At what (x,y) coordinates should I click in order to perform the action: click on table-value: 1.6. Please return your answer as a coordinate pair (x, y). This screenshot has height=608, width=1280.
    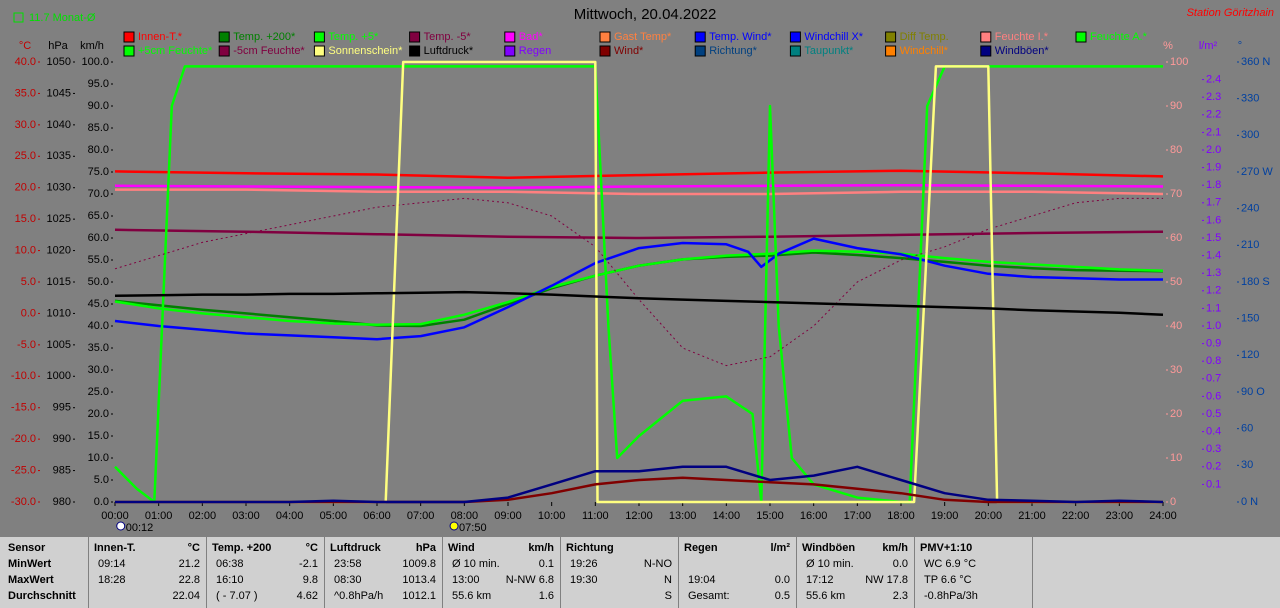
    Looking at the image, I should click on (546, 596).